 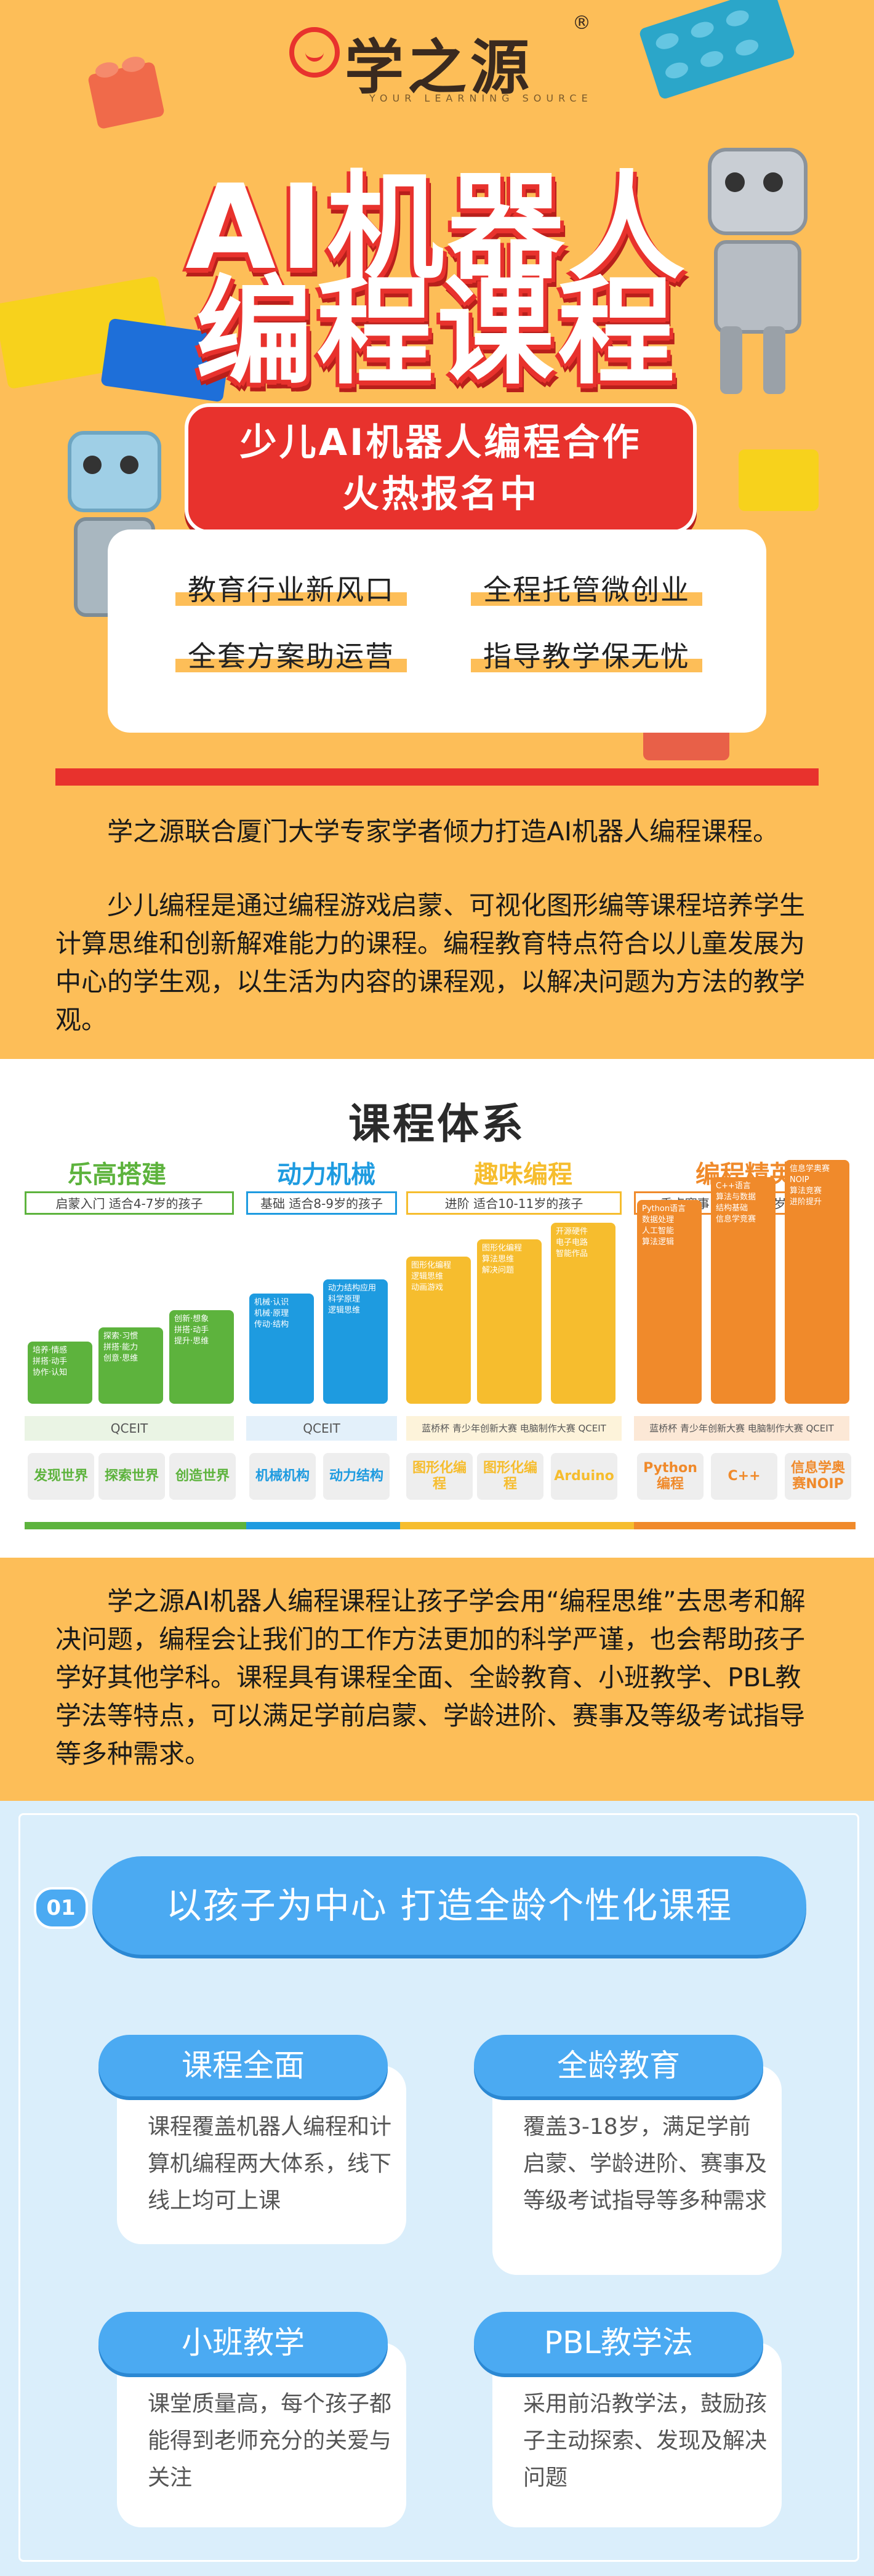 What do you see at coordinates (191, 1330) in the screenshot?
I see `course-bar-label: 创新·想象 拼搭·动手 提升·思维` at bounding box center [191, 1330].